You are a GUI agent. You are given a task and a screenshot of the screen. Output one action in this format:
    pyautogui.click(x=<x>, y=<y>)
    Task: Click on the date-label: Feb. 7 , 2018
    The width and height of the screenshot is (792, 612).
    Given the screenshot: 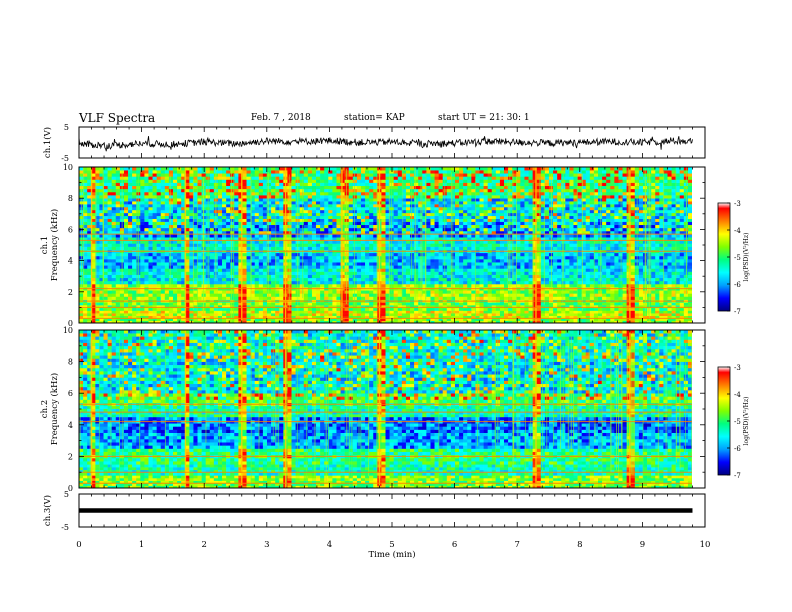 What is the action you would take?
    pyautogui.click(x=281, y=118)
    